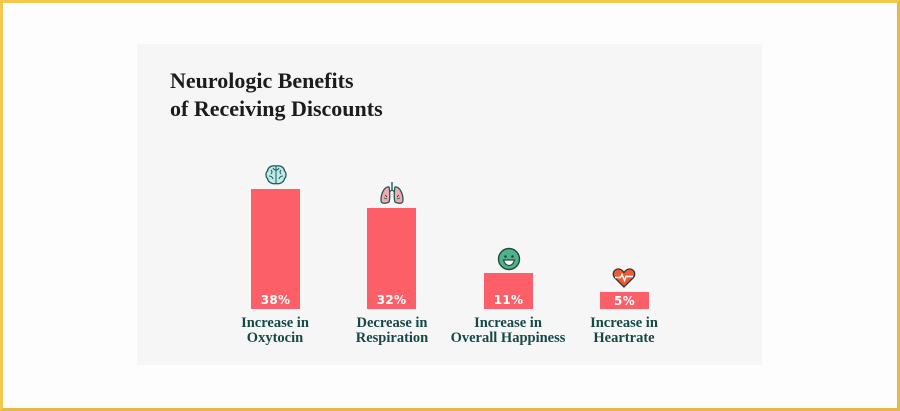  Describe the element at coordinates (391, 300) in the screenshot. I see `bar-value-label: 32%` at that location.